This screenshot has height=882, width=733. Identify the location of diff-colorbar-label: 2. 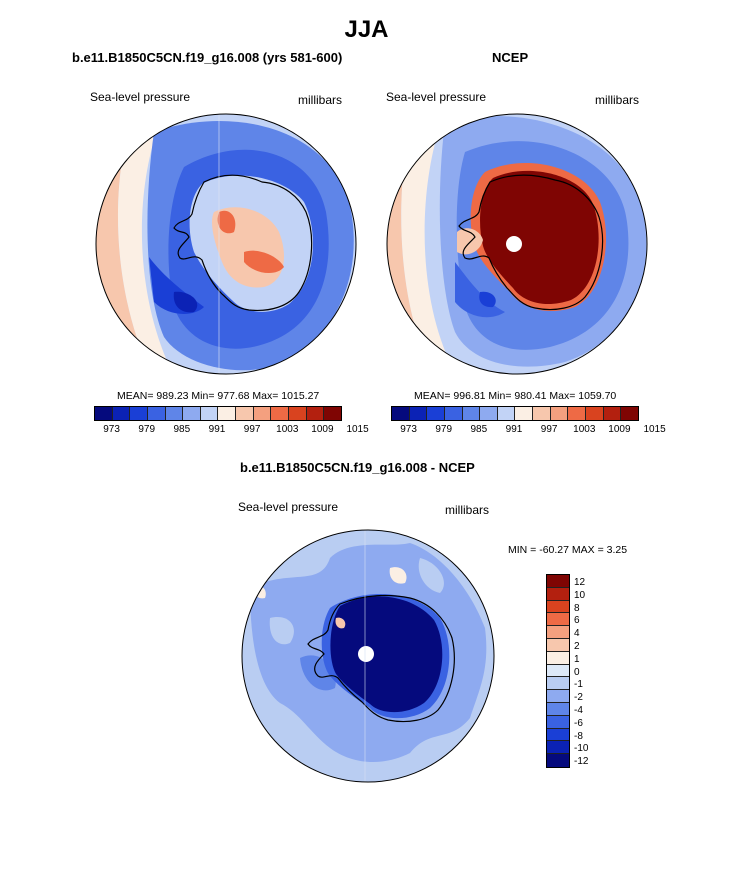
(577, 646).